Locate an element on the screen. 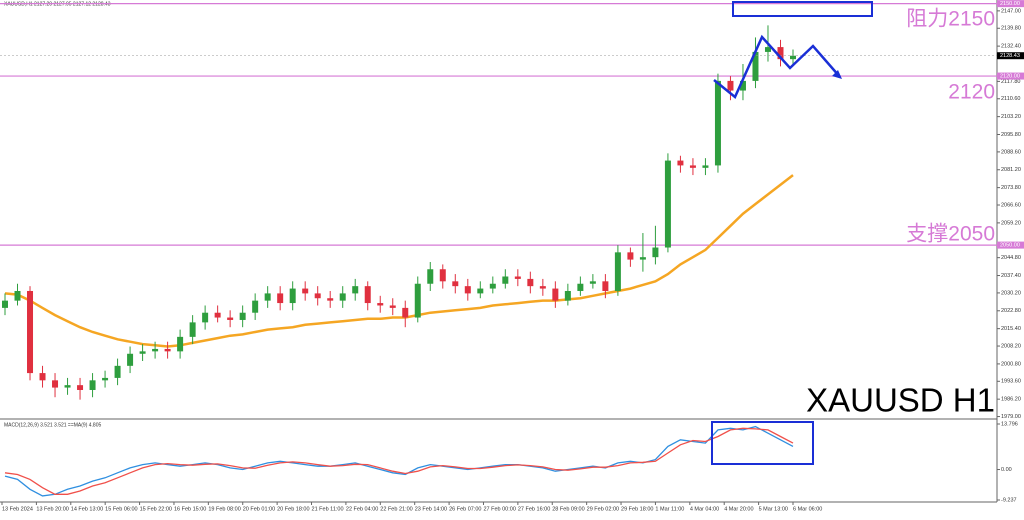 This screenshot has width=1024, height=520. x-tick-label: 28 Feb 09:00 is located at coordinates (568, 509).